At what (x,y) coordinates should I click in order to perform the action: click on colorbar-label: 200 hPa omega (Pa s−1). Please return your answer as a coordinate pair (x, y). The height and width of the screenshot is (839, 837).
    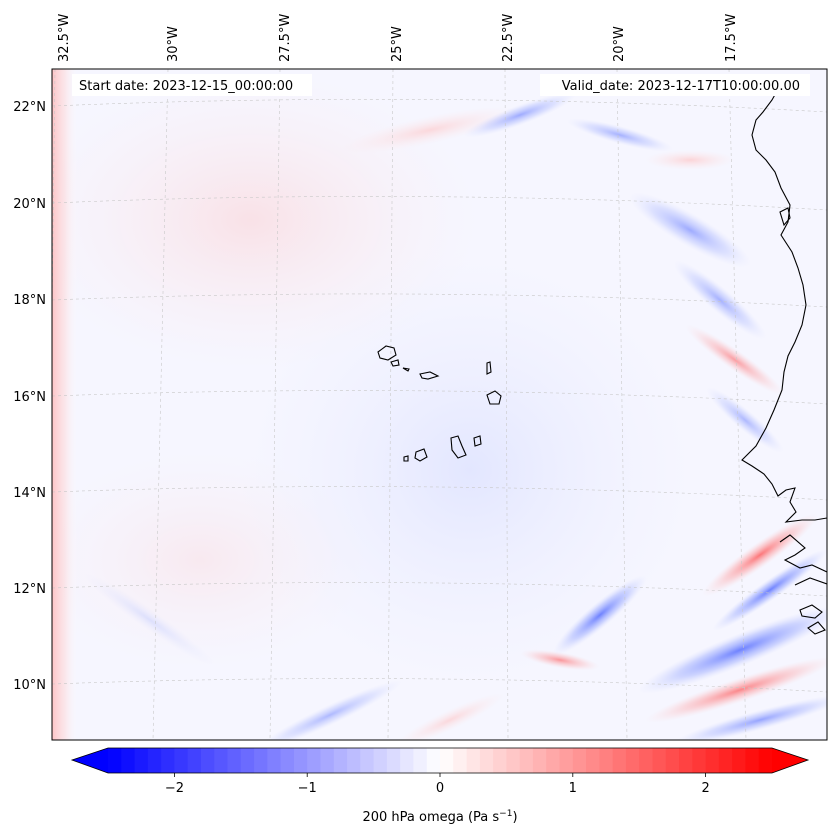
    Looking at the image, I should click on (439, 817).